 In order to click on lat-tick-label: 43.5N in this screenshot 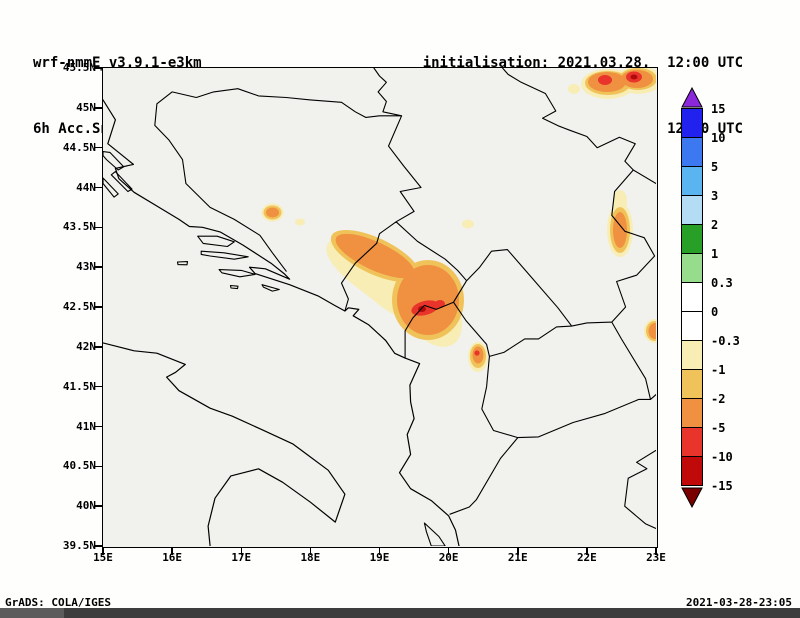, I will do `click(79, 227)`.